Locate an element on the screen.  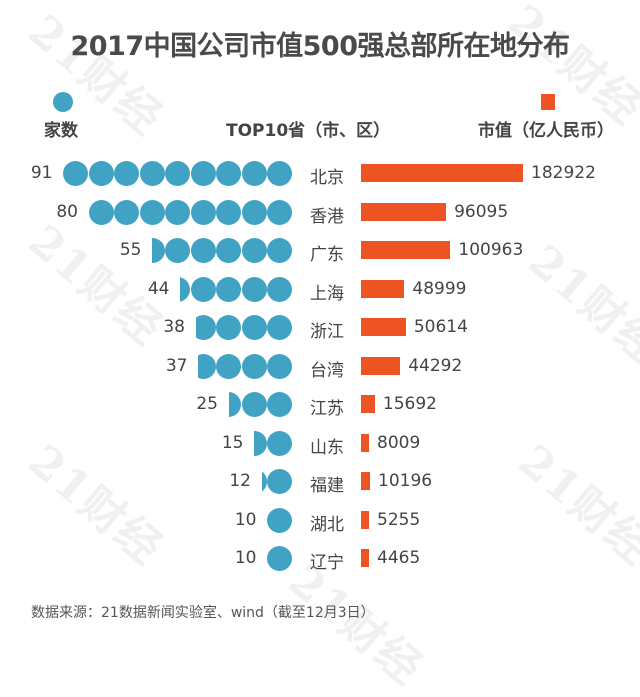
market-value-label: 15692 is located at coordinates (409, 404).